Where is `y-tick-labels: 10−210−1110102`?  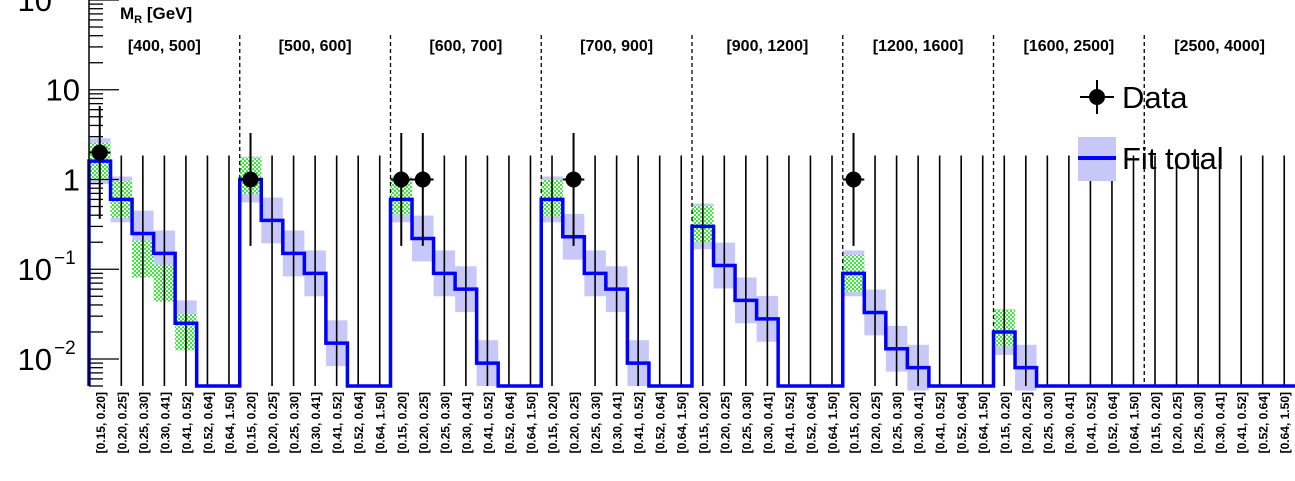
y-tick-labels: 10−210−1110102 is located at coordinates (49, 188).